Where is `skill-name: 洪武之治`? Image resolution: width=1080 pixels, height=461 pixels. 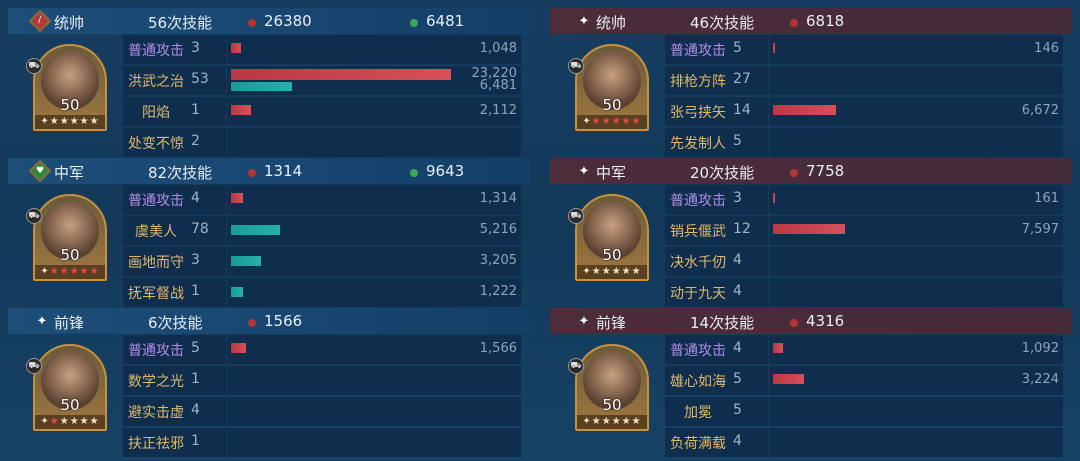
skill-name: 洪武之治 is located at coordinates (156, 82).